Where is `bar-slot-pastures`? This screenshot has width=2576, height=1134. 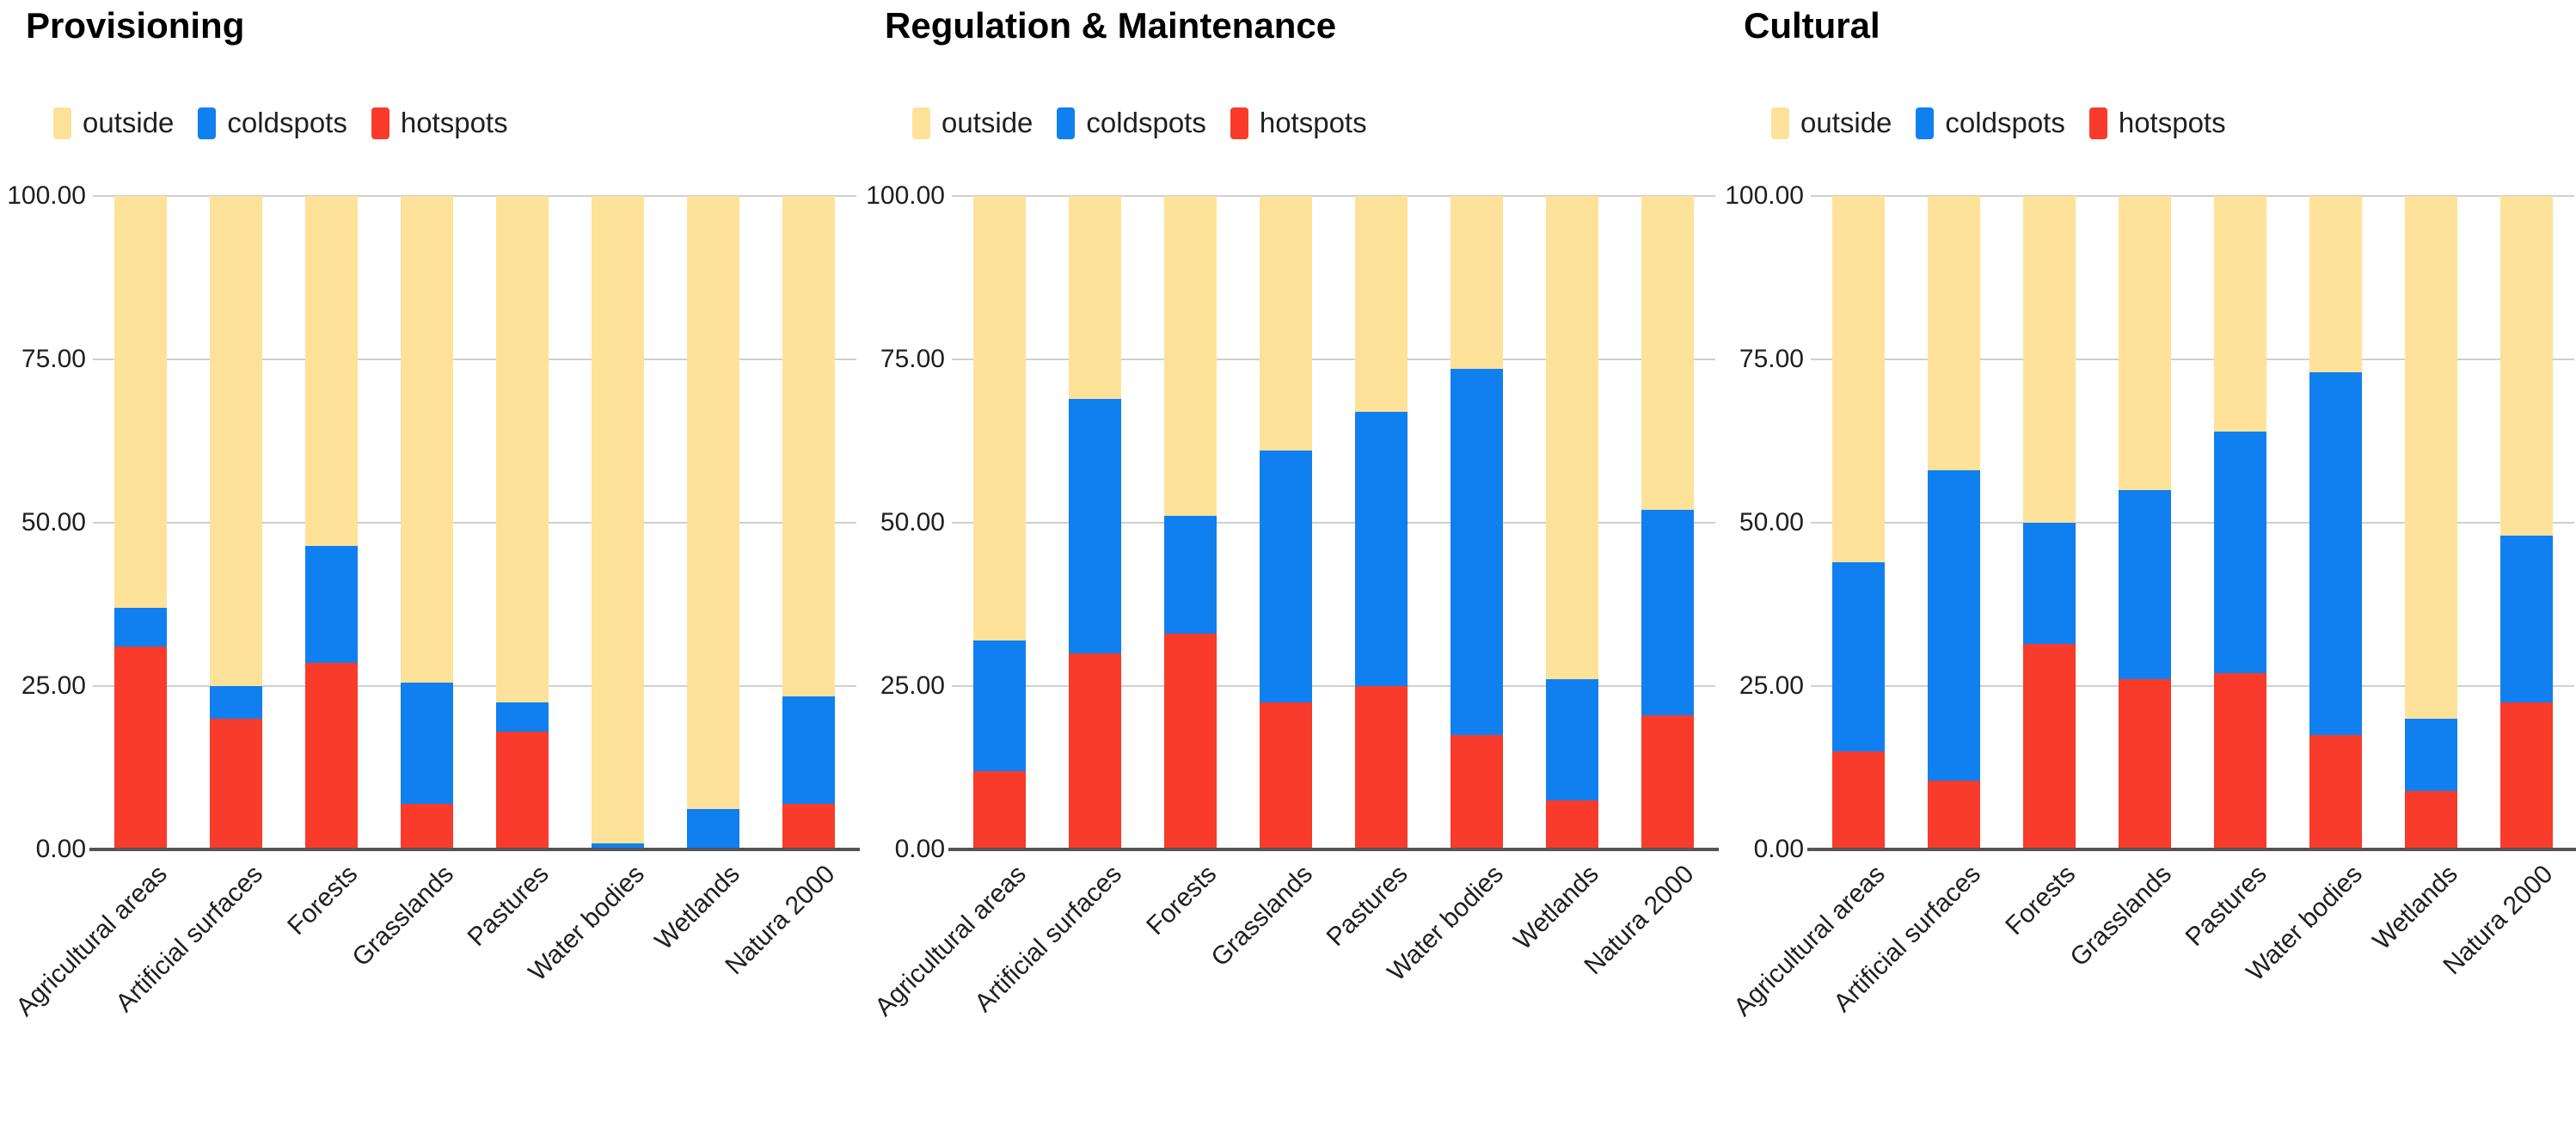 bar-slot-pastures is located at coordinates (1382, 522).